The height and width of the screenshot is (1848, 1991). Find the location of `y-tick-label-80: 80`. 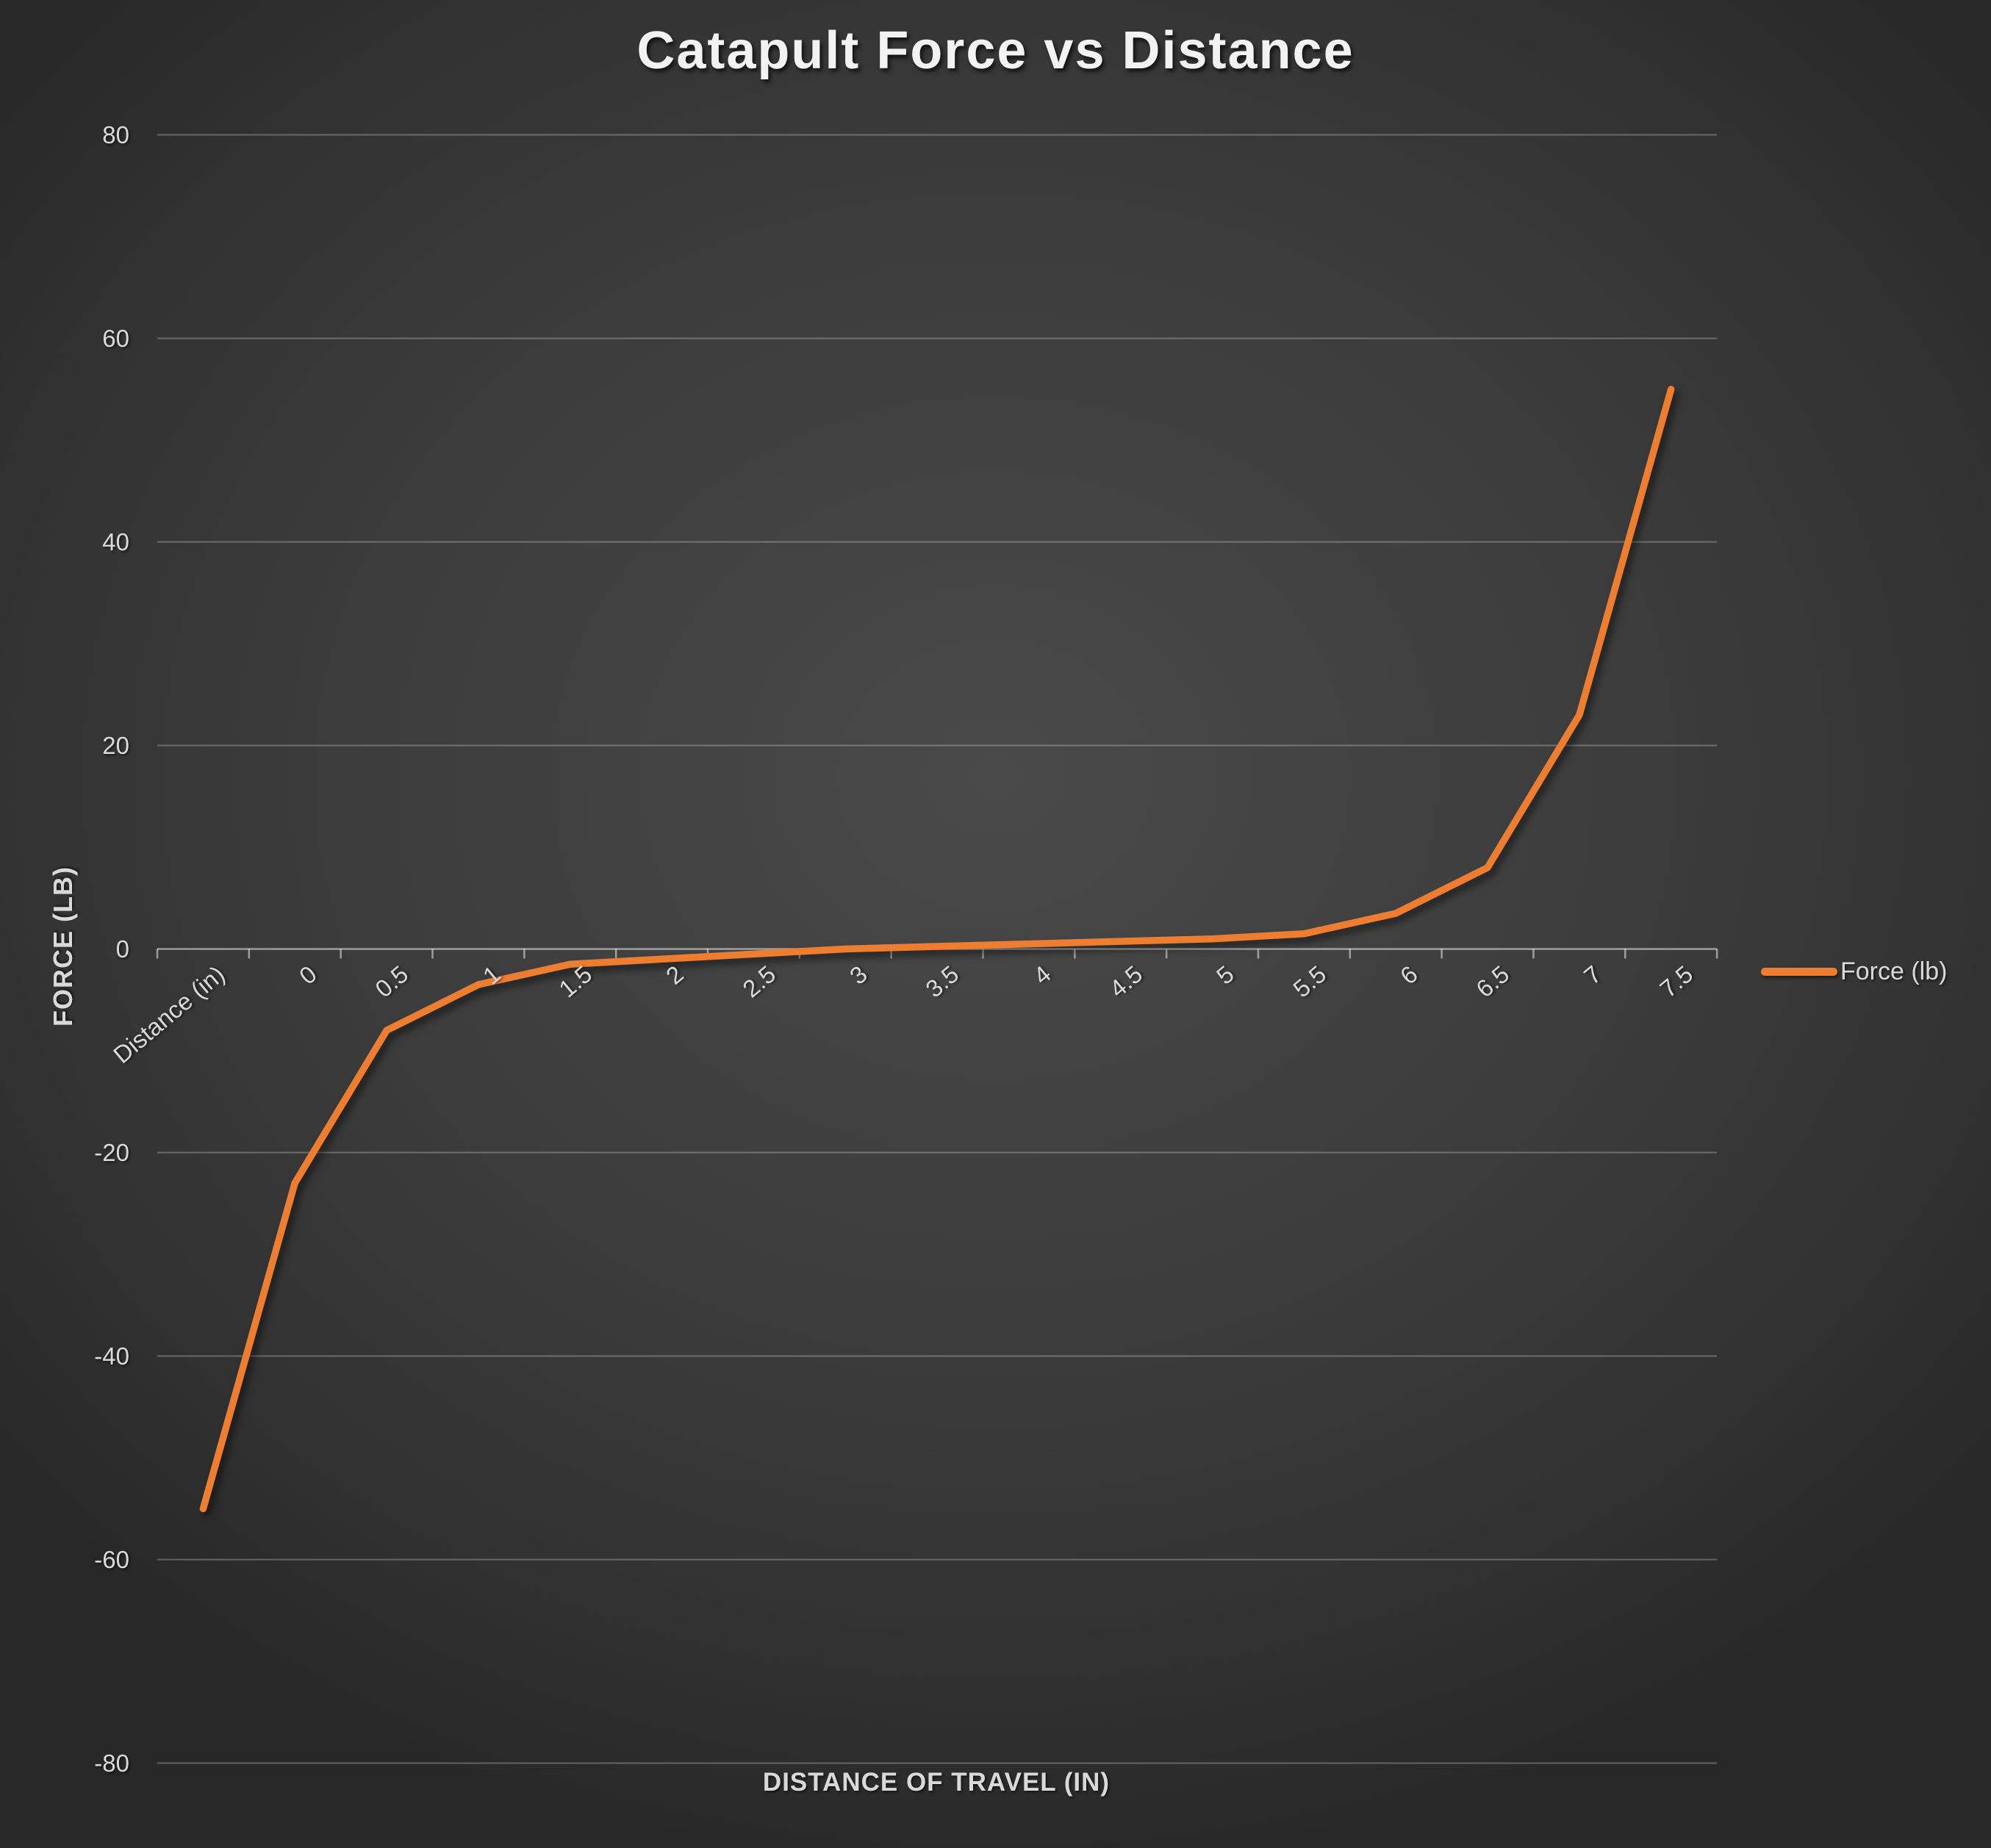

y-tick-label-80: 80 is located at coordinates (115, 134).